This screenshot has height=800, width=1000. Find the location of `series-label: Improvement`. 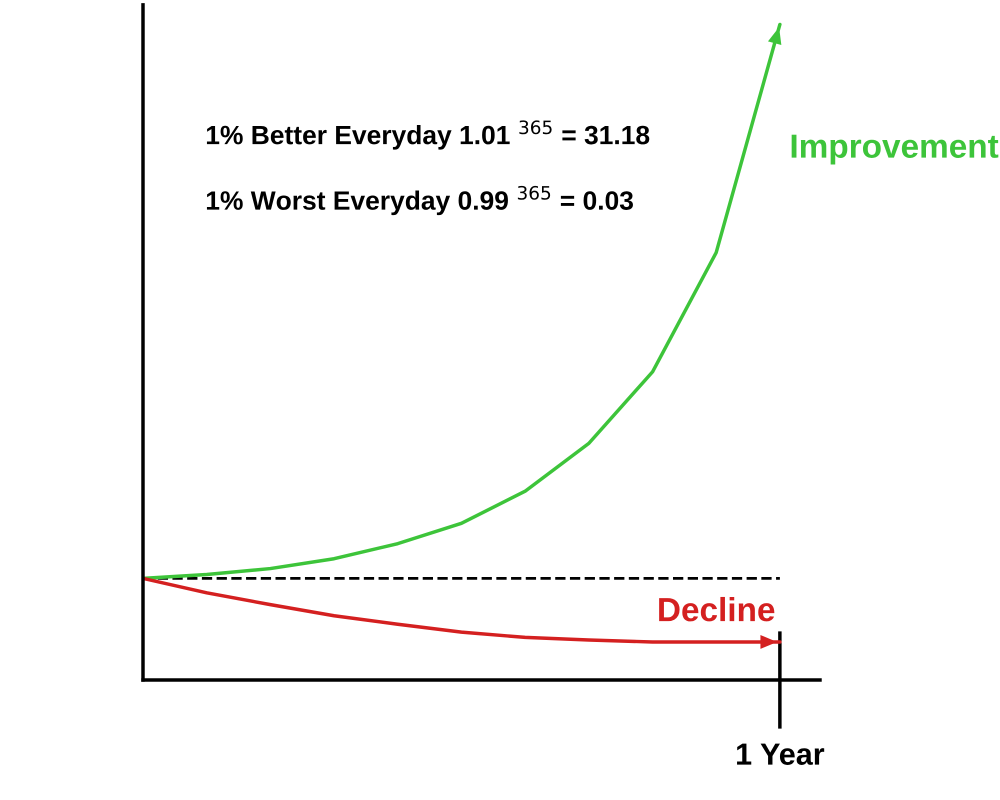

series-label: Improvement is located at coordinates (895, 149).